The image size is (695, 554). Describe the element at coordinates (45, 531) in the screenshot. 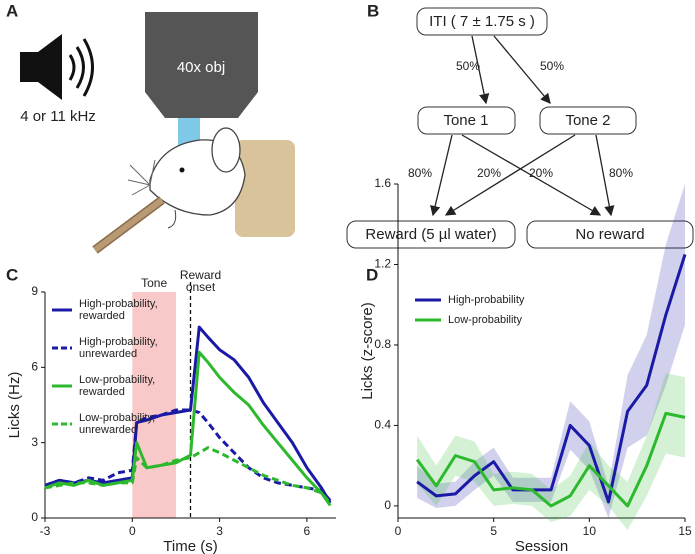

I see `x-tick-label: -3` at that location.